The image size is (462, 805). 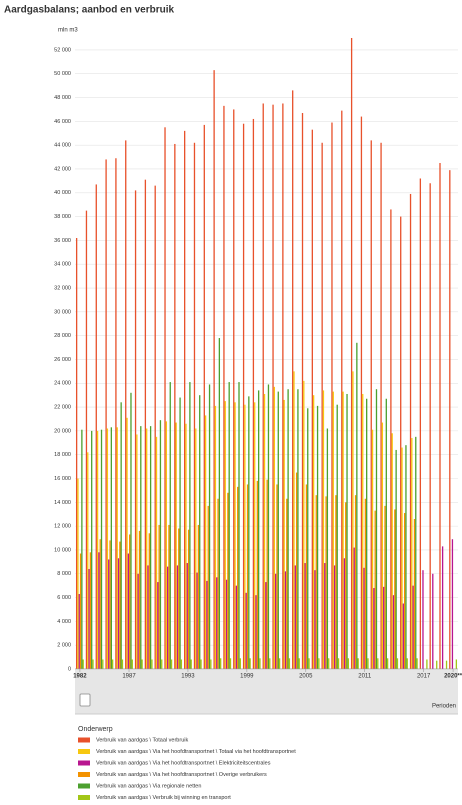 I want to click on y-tick-label: 38 000, so click(x=62, y=217).